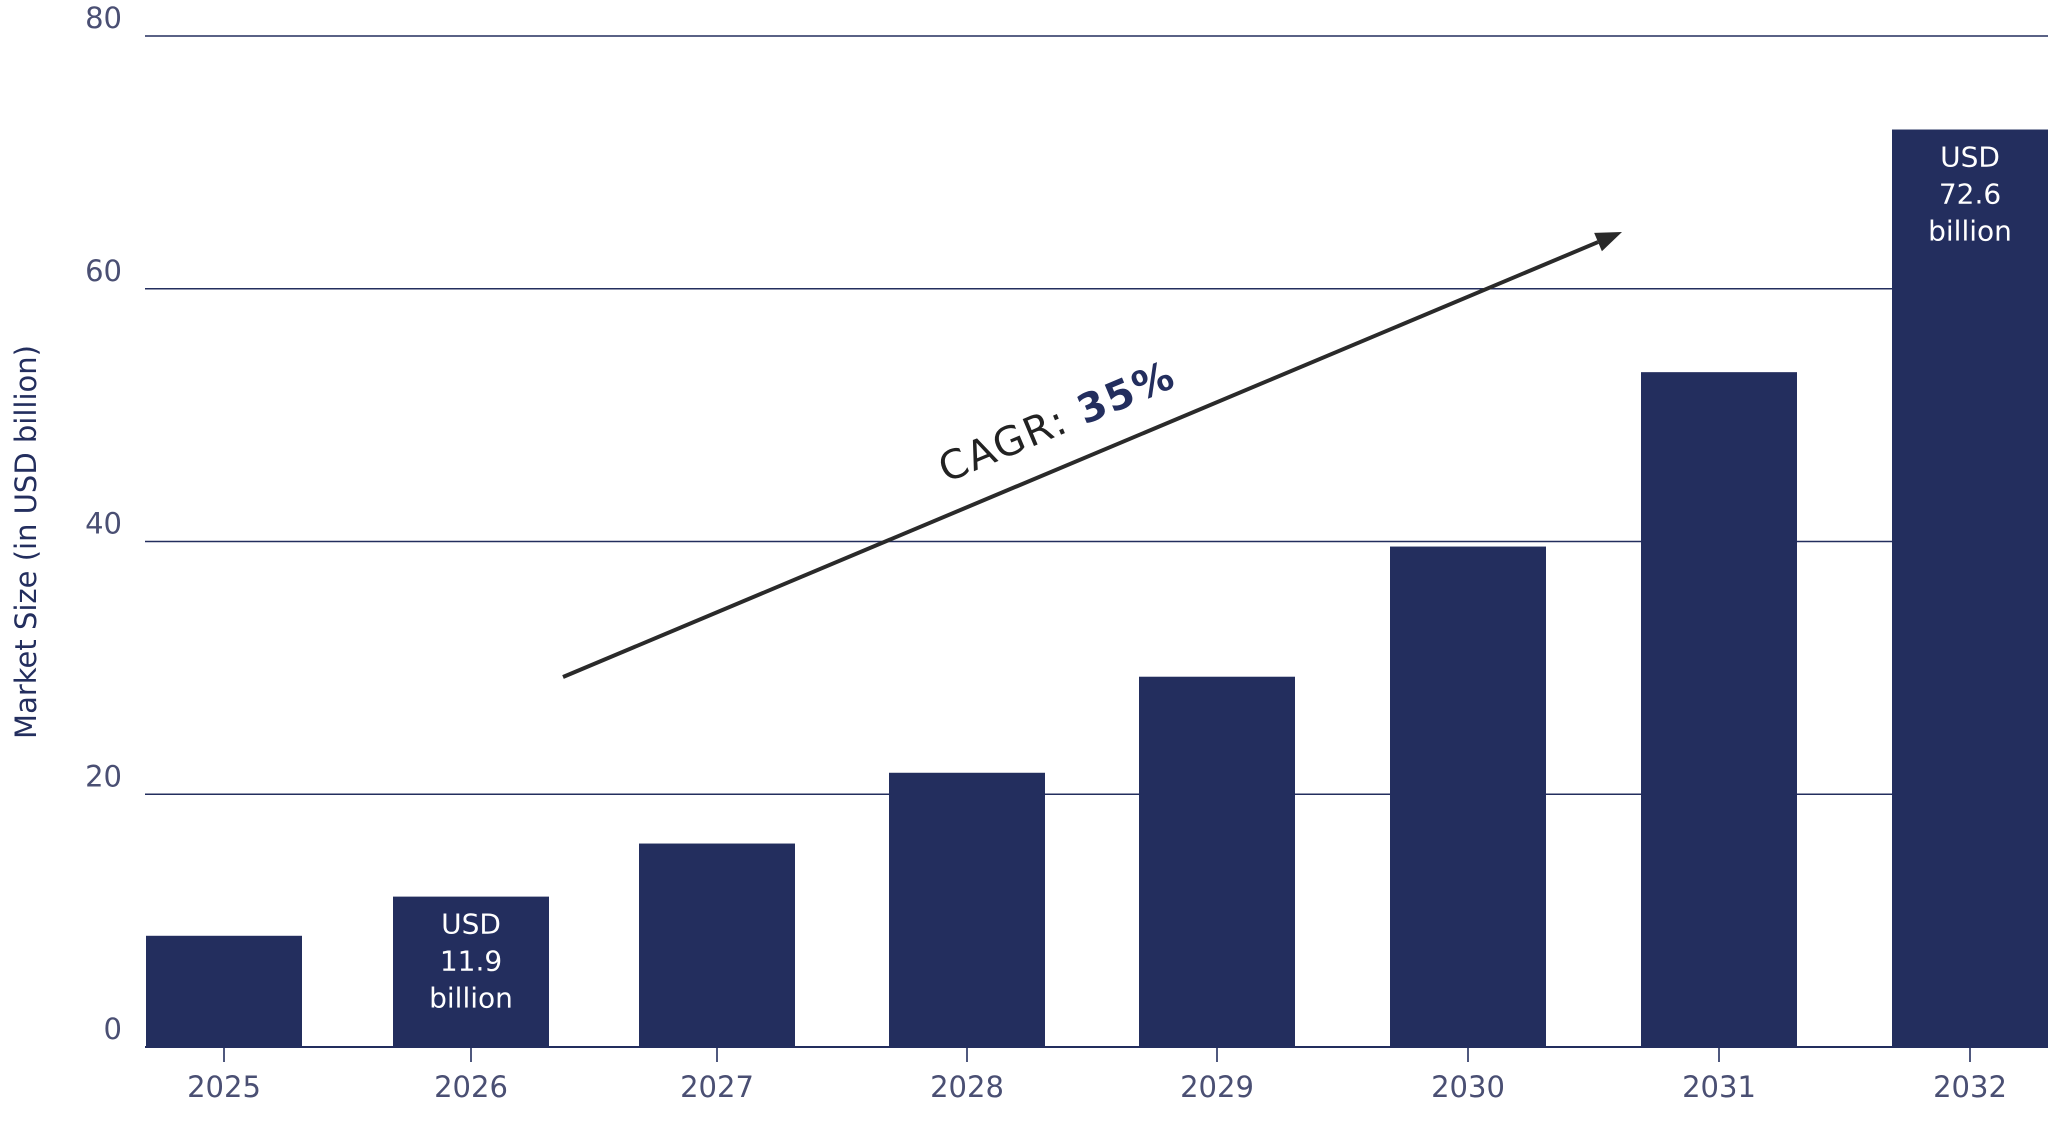 This screenshot has height=1142, width=2048. I want to click on x-tick-label: 2030, so click(1468, 1087).